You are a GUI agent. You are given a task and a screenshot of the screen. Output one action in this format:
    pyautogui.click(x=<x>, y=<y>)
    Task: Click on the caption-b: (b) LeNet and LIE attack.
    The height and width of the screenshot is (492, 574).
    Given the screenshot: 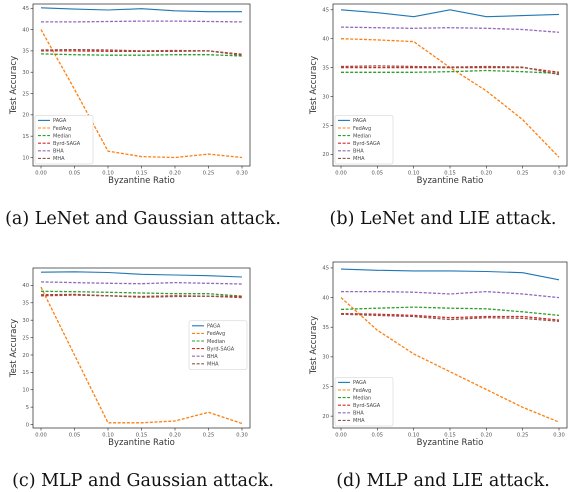 What is the action you would take?
    pyautogui.click(x=443, y=219)
    